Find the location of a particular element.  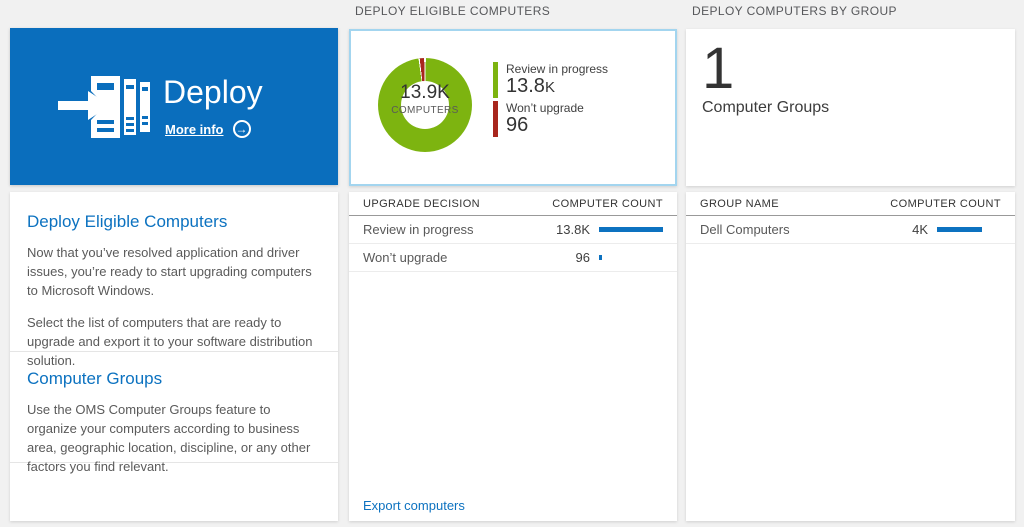

donut-center-value: 13.9K is located at coordinates (425, 92).